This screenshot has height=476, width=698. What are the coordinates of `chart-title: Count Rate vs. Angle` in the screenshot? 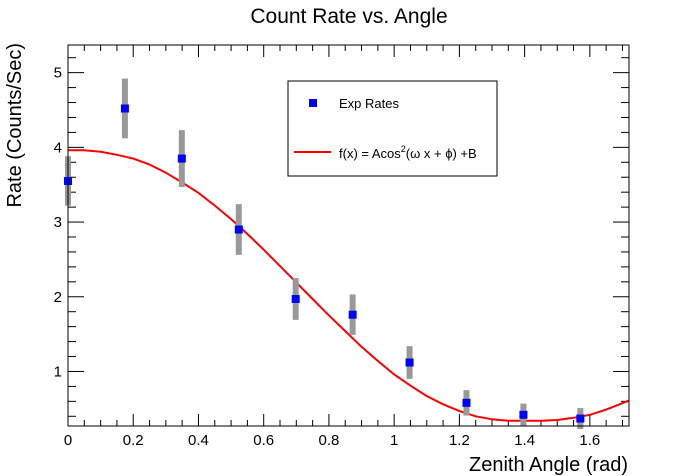 It's located at (348, 16).